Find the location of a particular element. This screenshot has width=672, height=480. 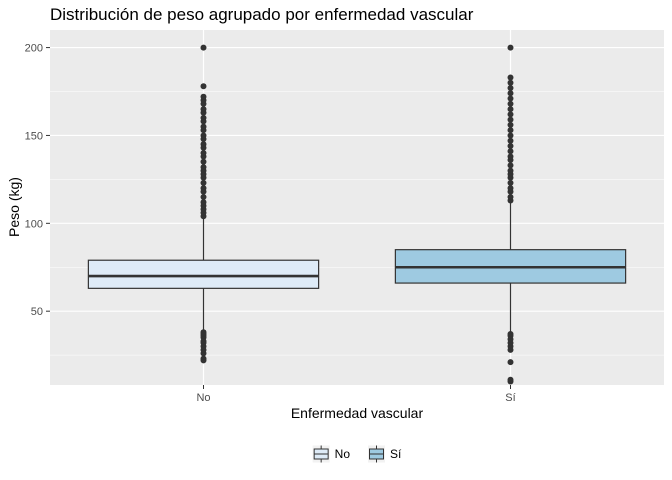

legend: No Sí is located at coordinates (357, 454).